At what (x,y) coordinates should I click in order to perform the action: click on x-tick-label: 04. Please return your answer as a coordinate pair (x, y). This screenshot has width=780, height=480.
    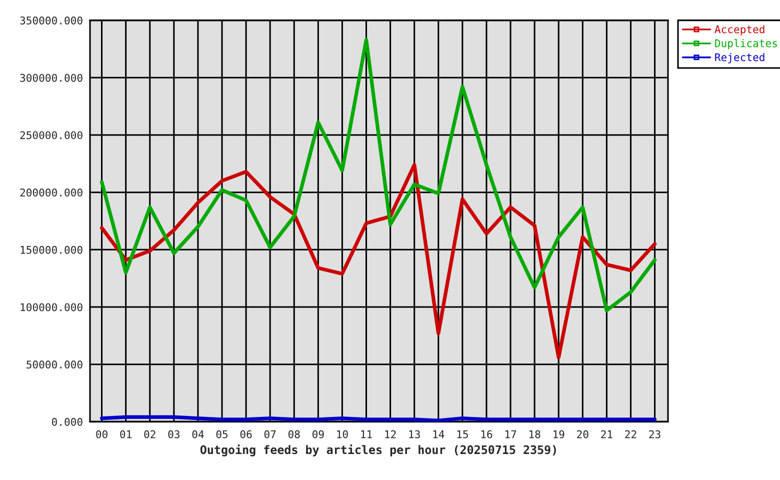
    Looking at the image, I should click on (198, 434).